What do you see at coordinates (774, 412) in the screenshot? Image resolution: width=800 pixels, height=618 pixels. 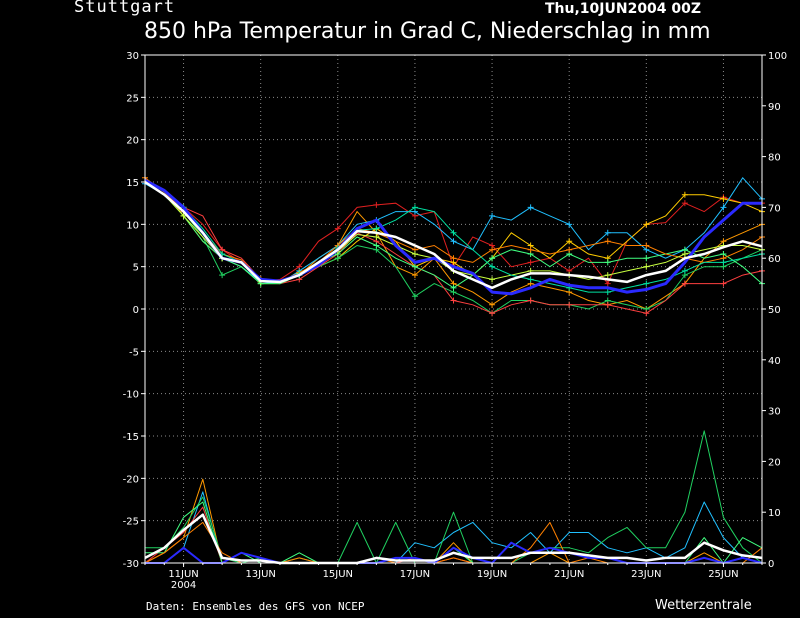 I see `y-right-tick-label: 30` at bounding box center [774, 412].